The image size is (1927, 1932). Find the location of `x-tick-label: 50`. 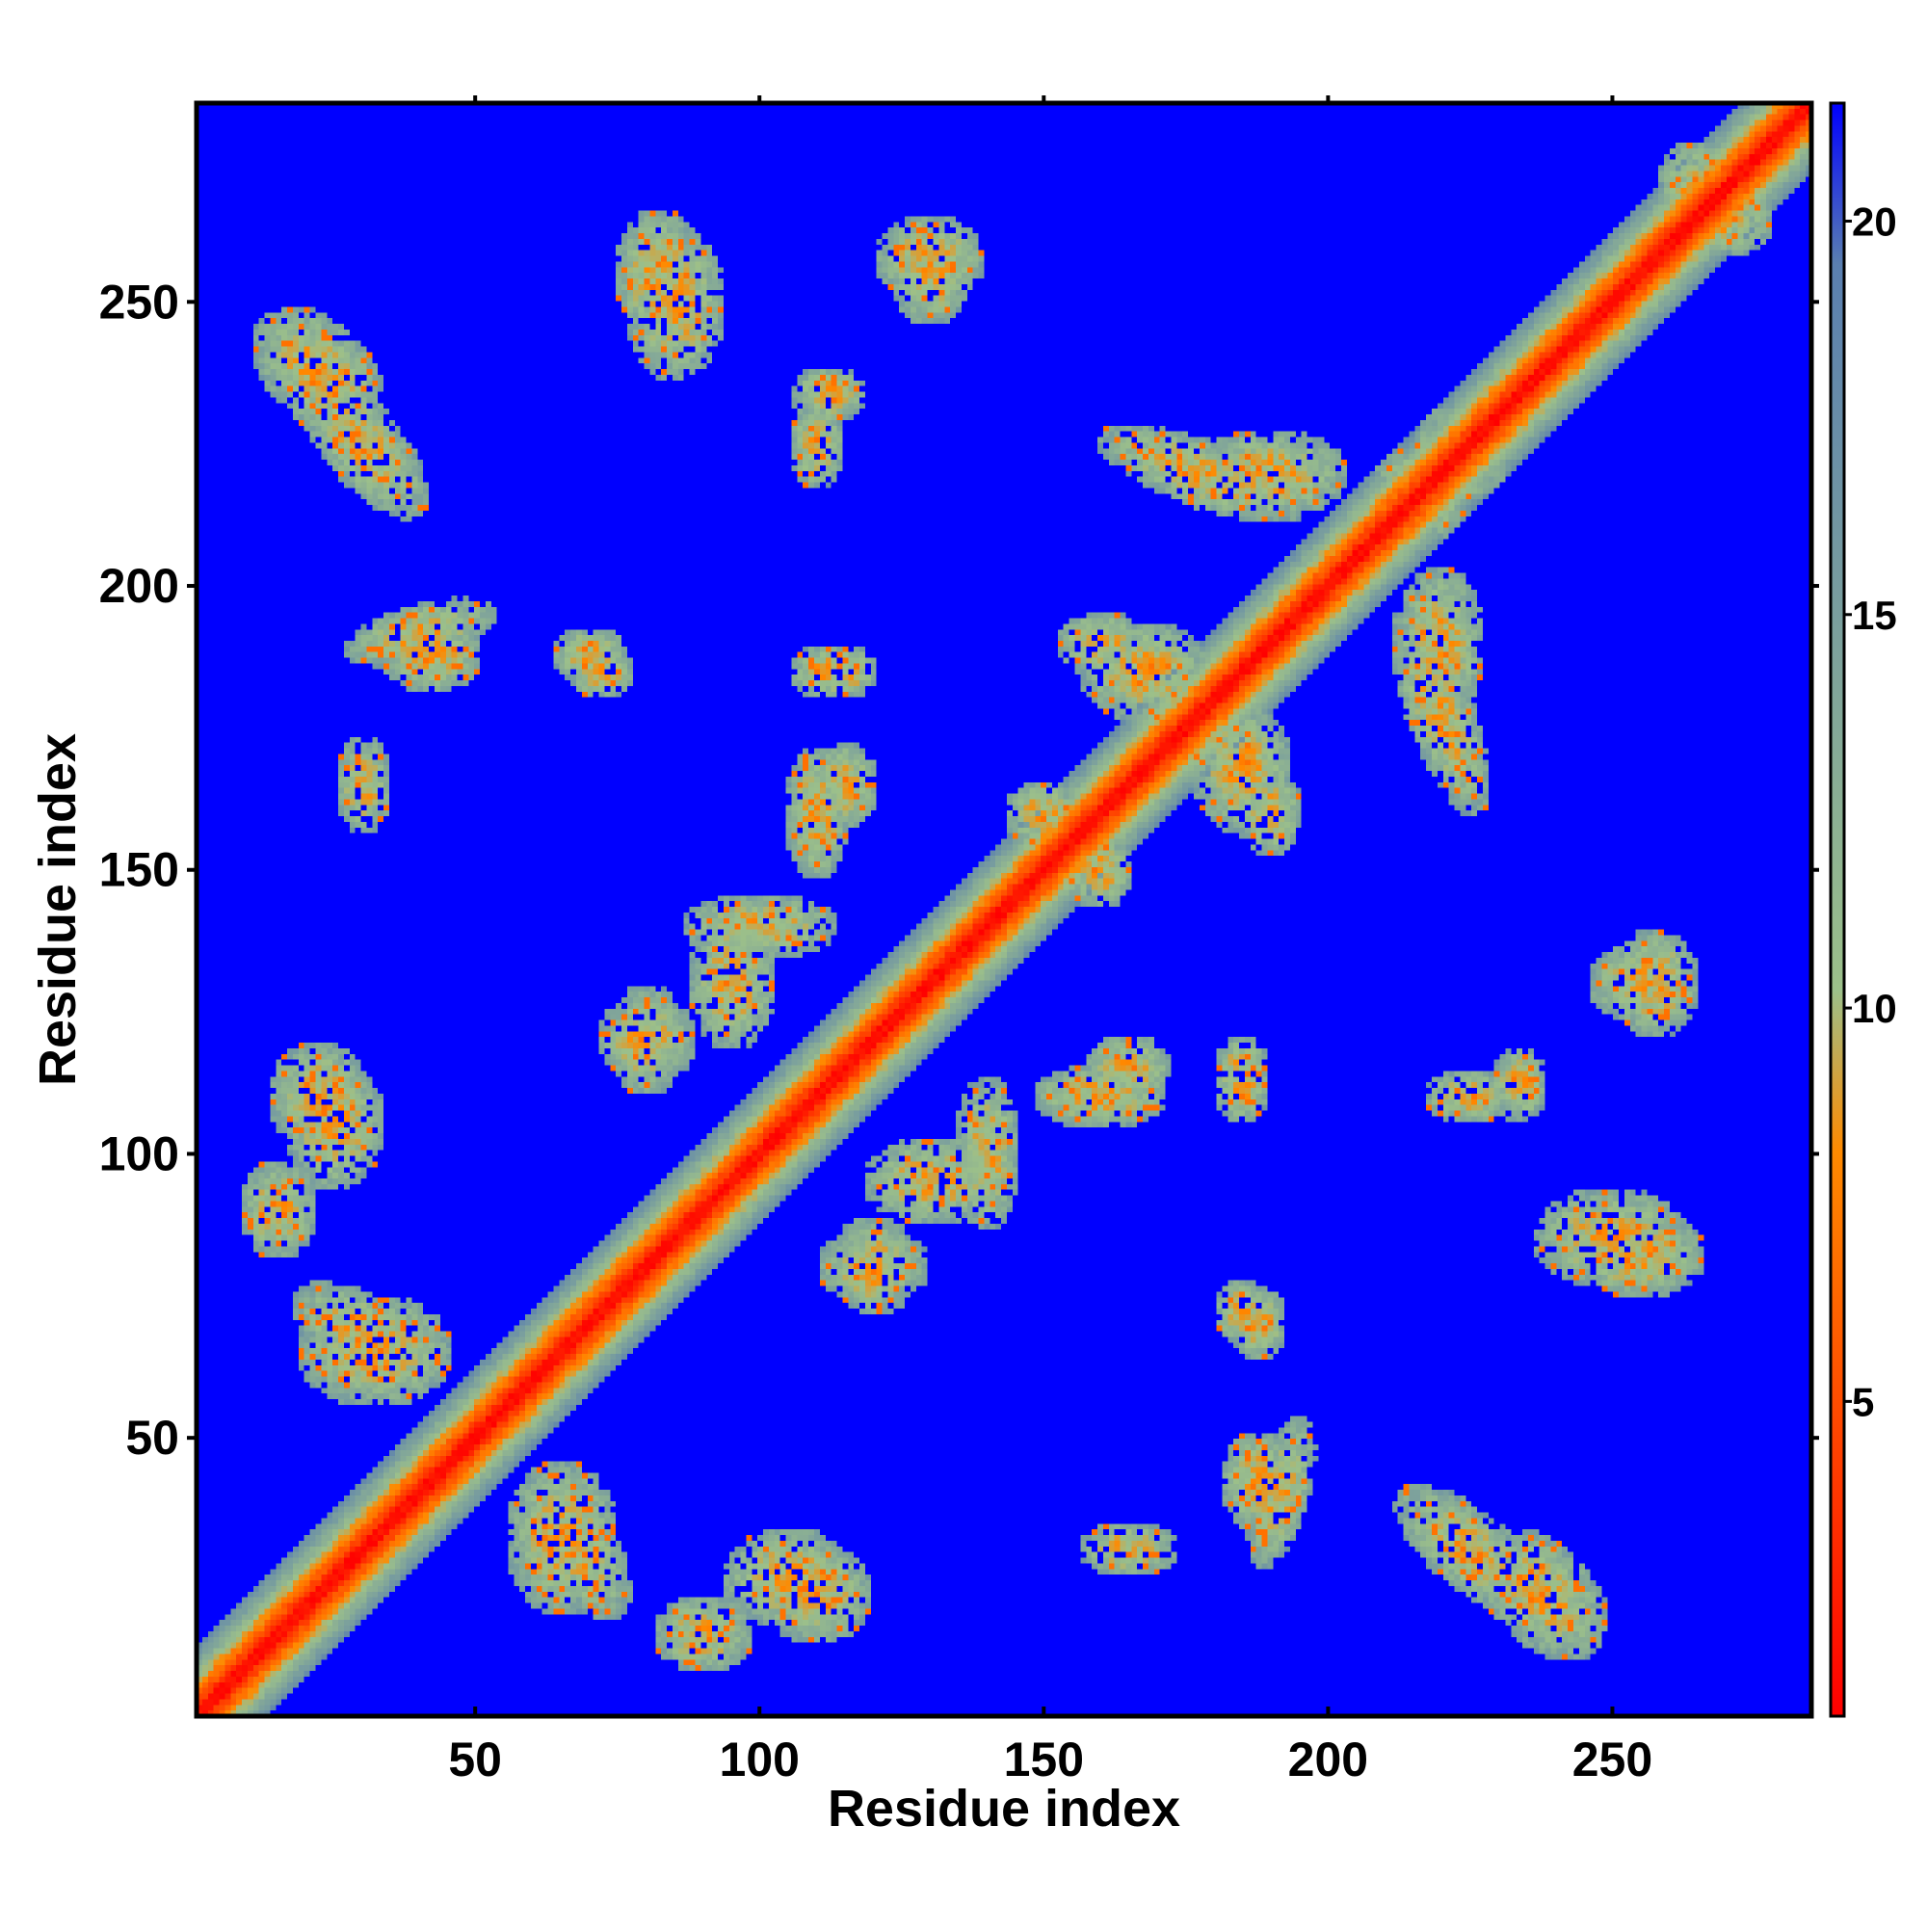

x-tick-label: 50 is located at coordinates (475, 1759).